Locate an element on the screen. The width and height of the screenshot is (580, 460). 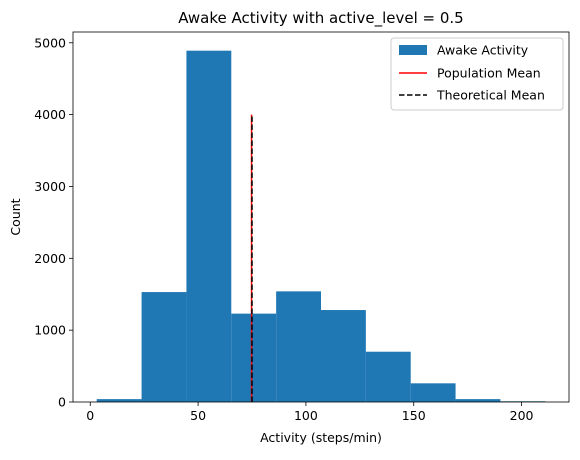
y-tick-label: 1000 is located at coordinates (50, 330).